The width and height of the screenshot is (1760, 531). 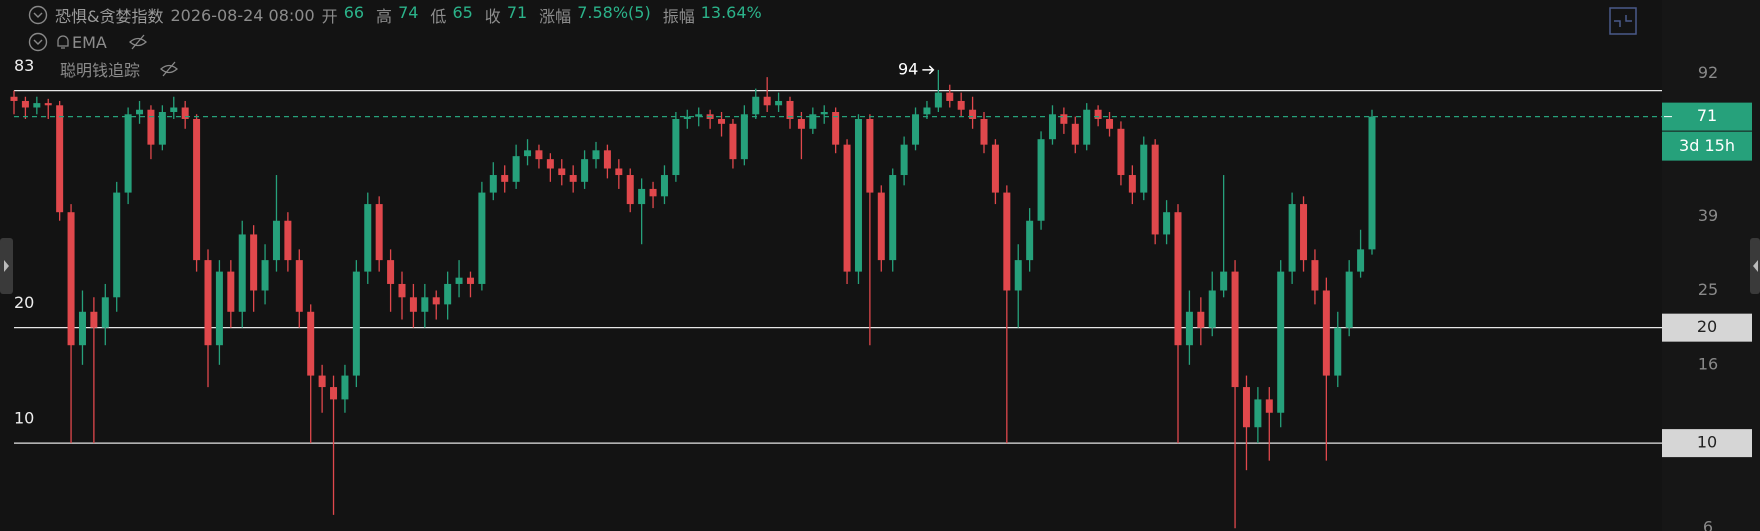 What do you see at coordinates (242, 15) in the screenshot?
I see `time: 2026-08-24 08:00` at bounding box center [242, 15].